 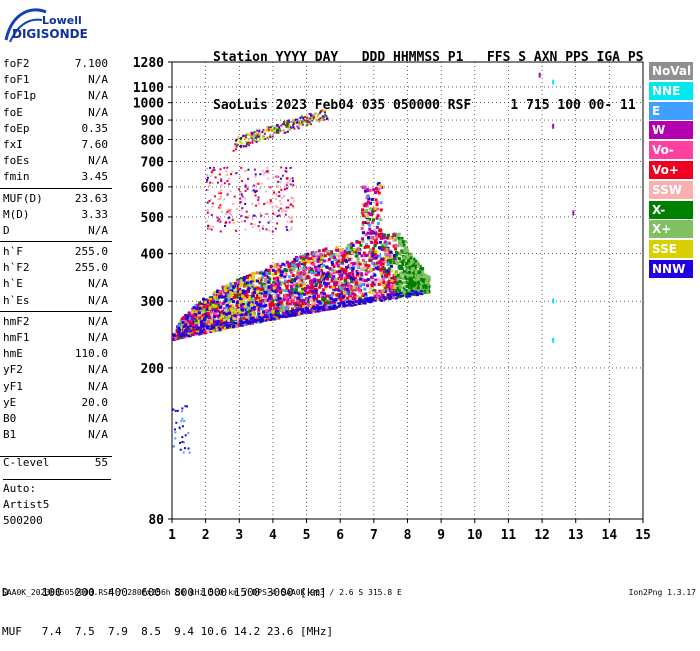 What do you see at coordinates (153, 302) in the screenshot?
I see `y-tick-label: 300` at bounding box center [153, 302].